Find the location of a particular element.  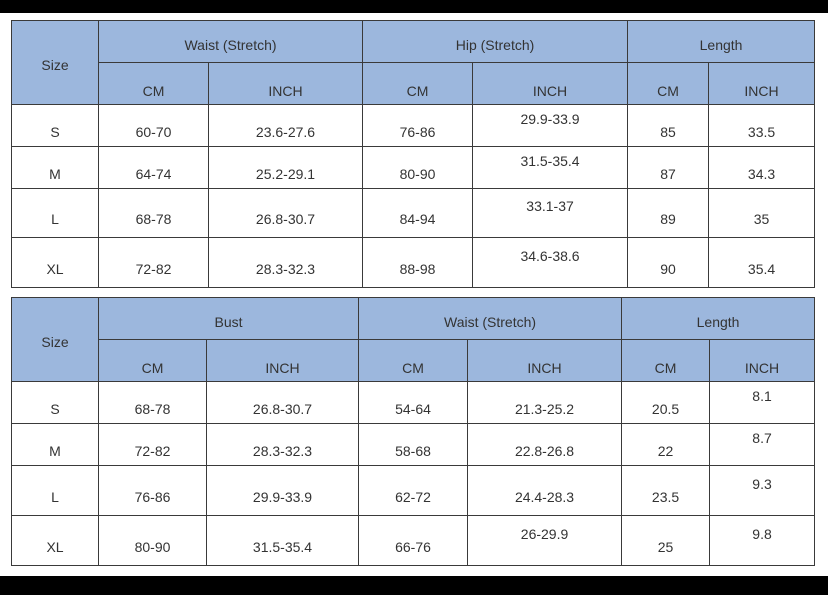

table-cell: 89 is located at coordinates (668, 213).